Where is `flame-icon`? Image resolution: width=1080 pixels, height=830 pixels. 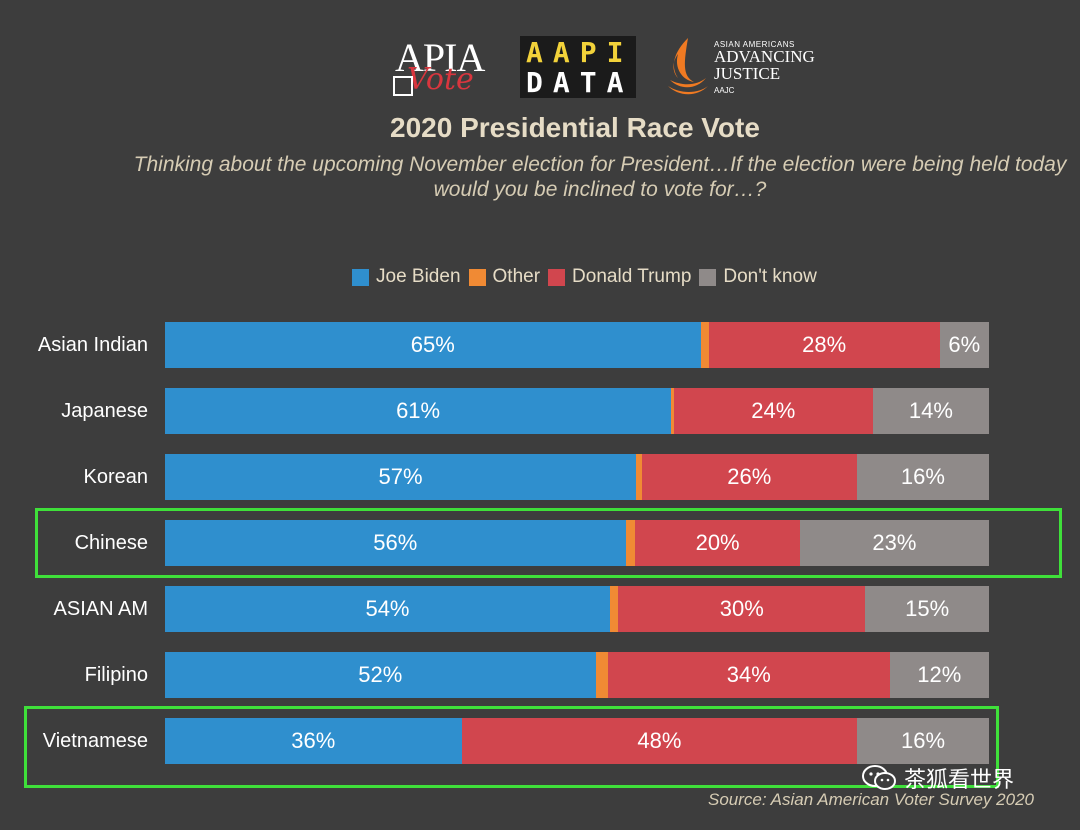 flame-icon is located at coordinates (688, 66).